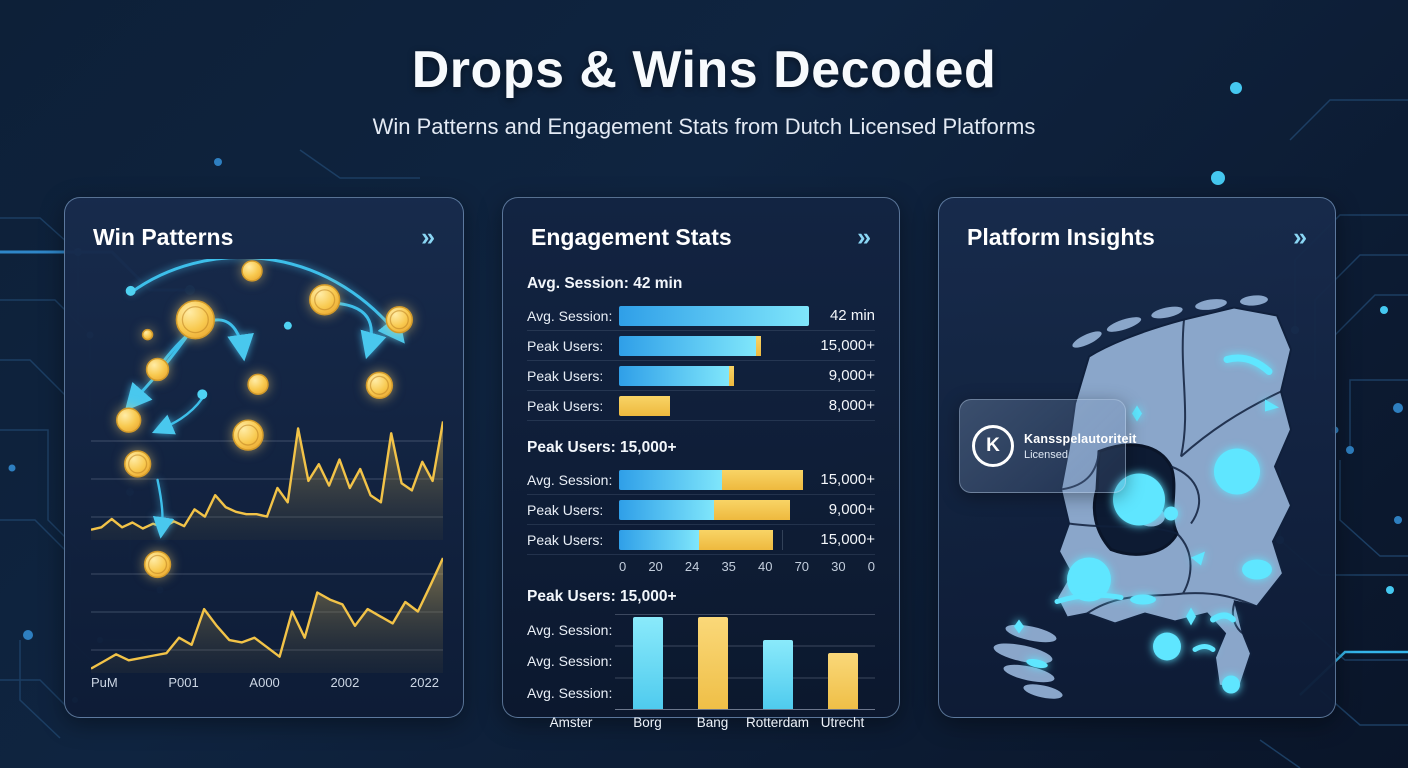 Image resolution: width=1408 pixels, height=768 pixels. I want to click on x-tick-label: A000, so click(264, 682).